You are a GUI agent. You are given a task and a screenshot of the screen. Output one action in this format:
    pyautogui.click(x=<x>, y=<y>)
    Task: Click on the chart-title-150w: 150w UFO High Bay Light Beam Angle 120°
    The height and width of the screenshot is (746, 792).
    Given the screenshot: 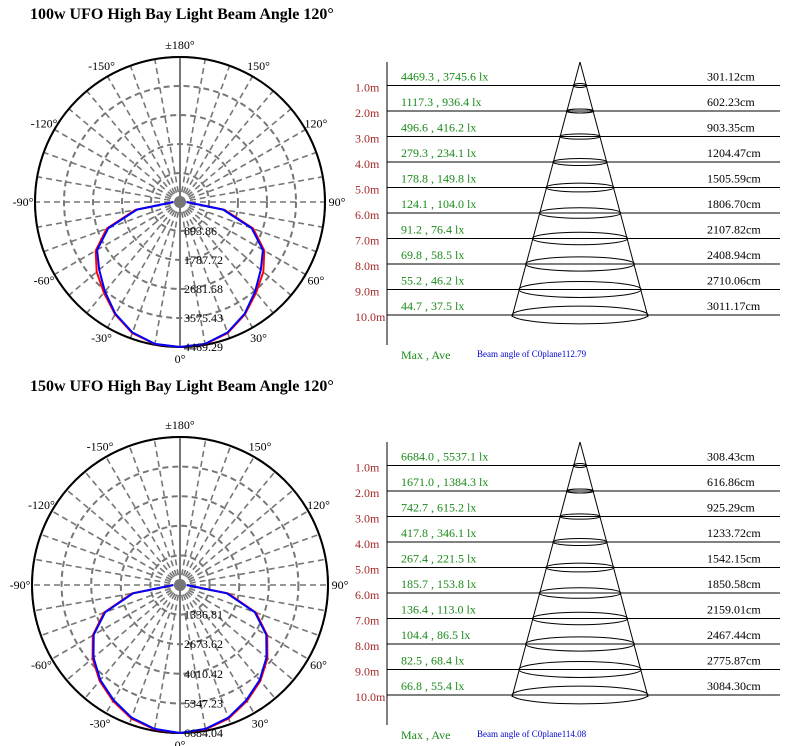 What is the action you would take?
    pyautogui.click(x=182, y=386)
    